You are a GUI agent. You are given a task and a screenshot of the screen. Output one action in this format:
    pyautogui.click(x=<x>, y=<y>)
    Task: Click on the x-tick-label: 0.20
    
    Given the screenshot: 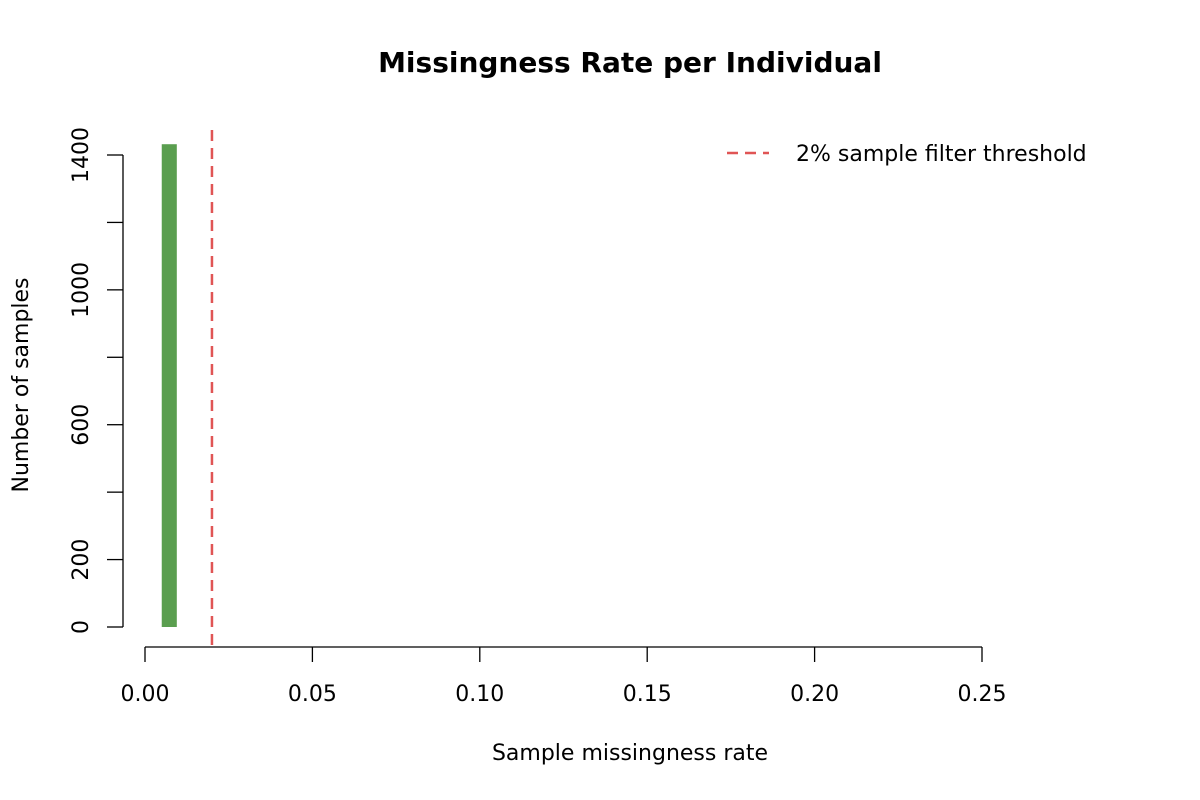 What is the action you would take?
    pyautogui.click(x=814, y=694)
    